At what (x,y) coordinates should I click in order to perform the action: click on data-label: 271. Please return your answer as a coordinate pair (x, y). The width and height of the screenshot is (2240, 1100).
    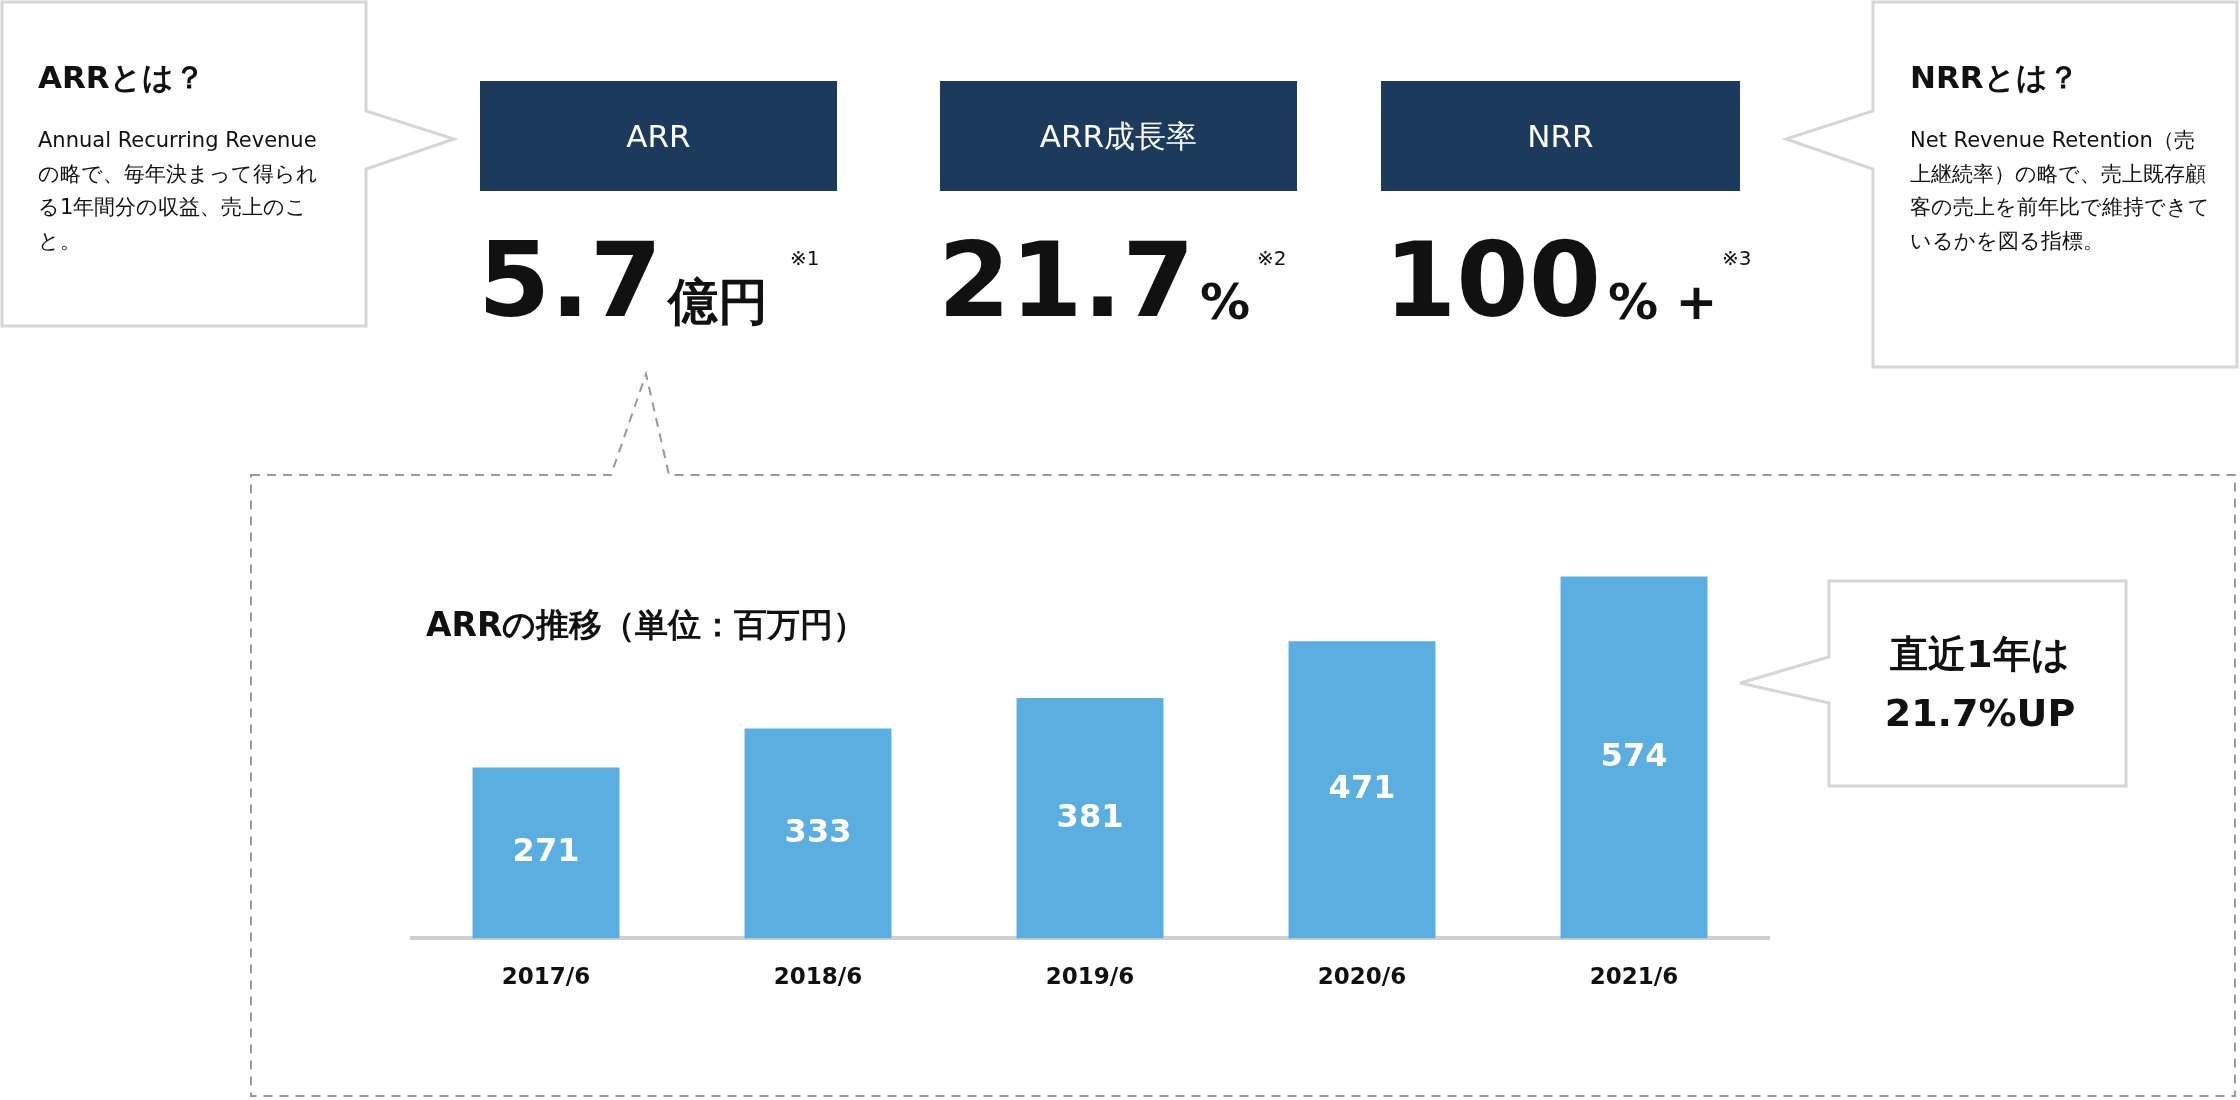
    Looking at the image, I should click on (546, 850).